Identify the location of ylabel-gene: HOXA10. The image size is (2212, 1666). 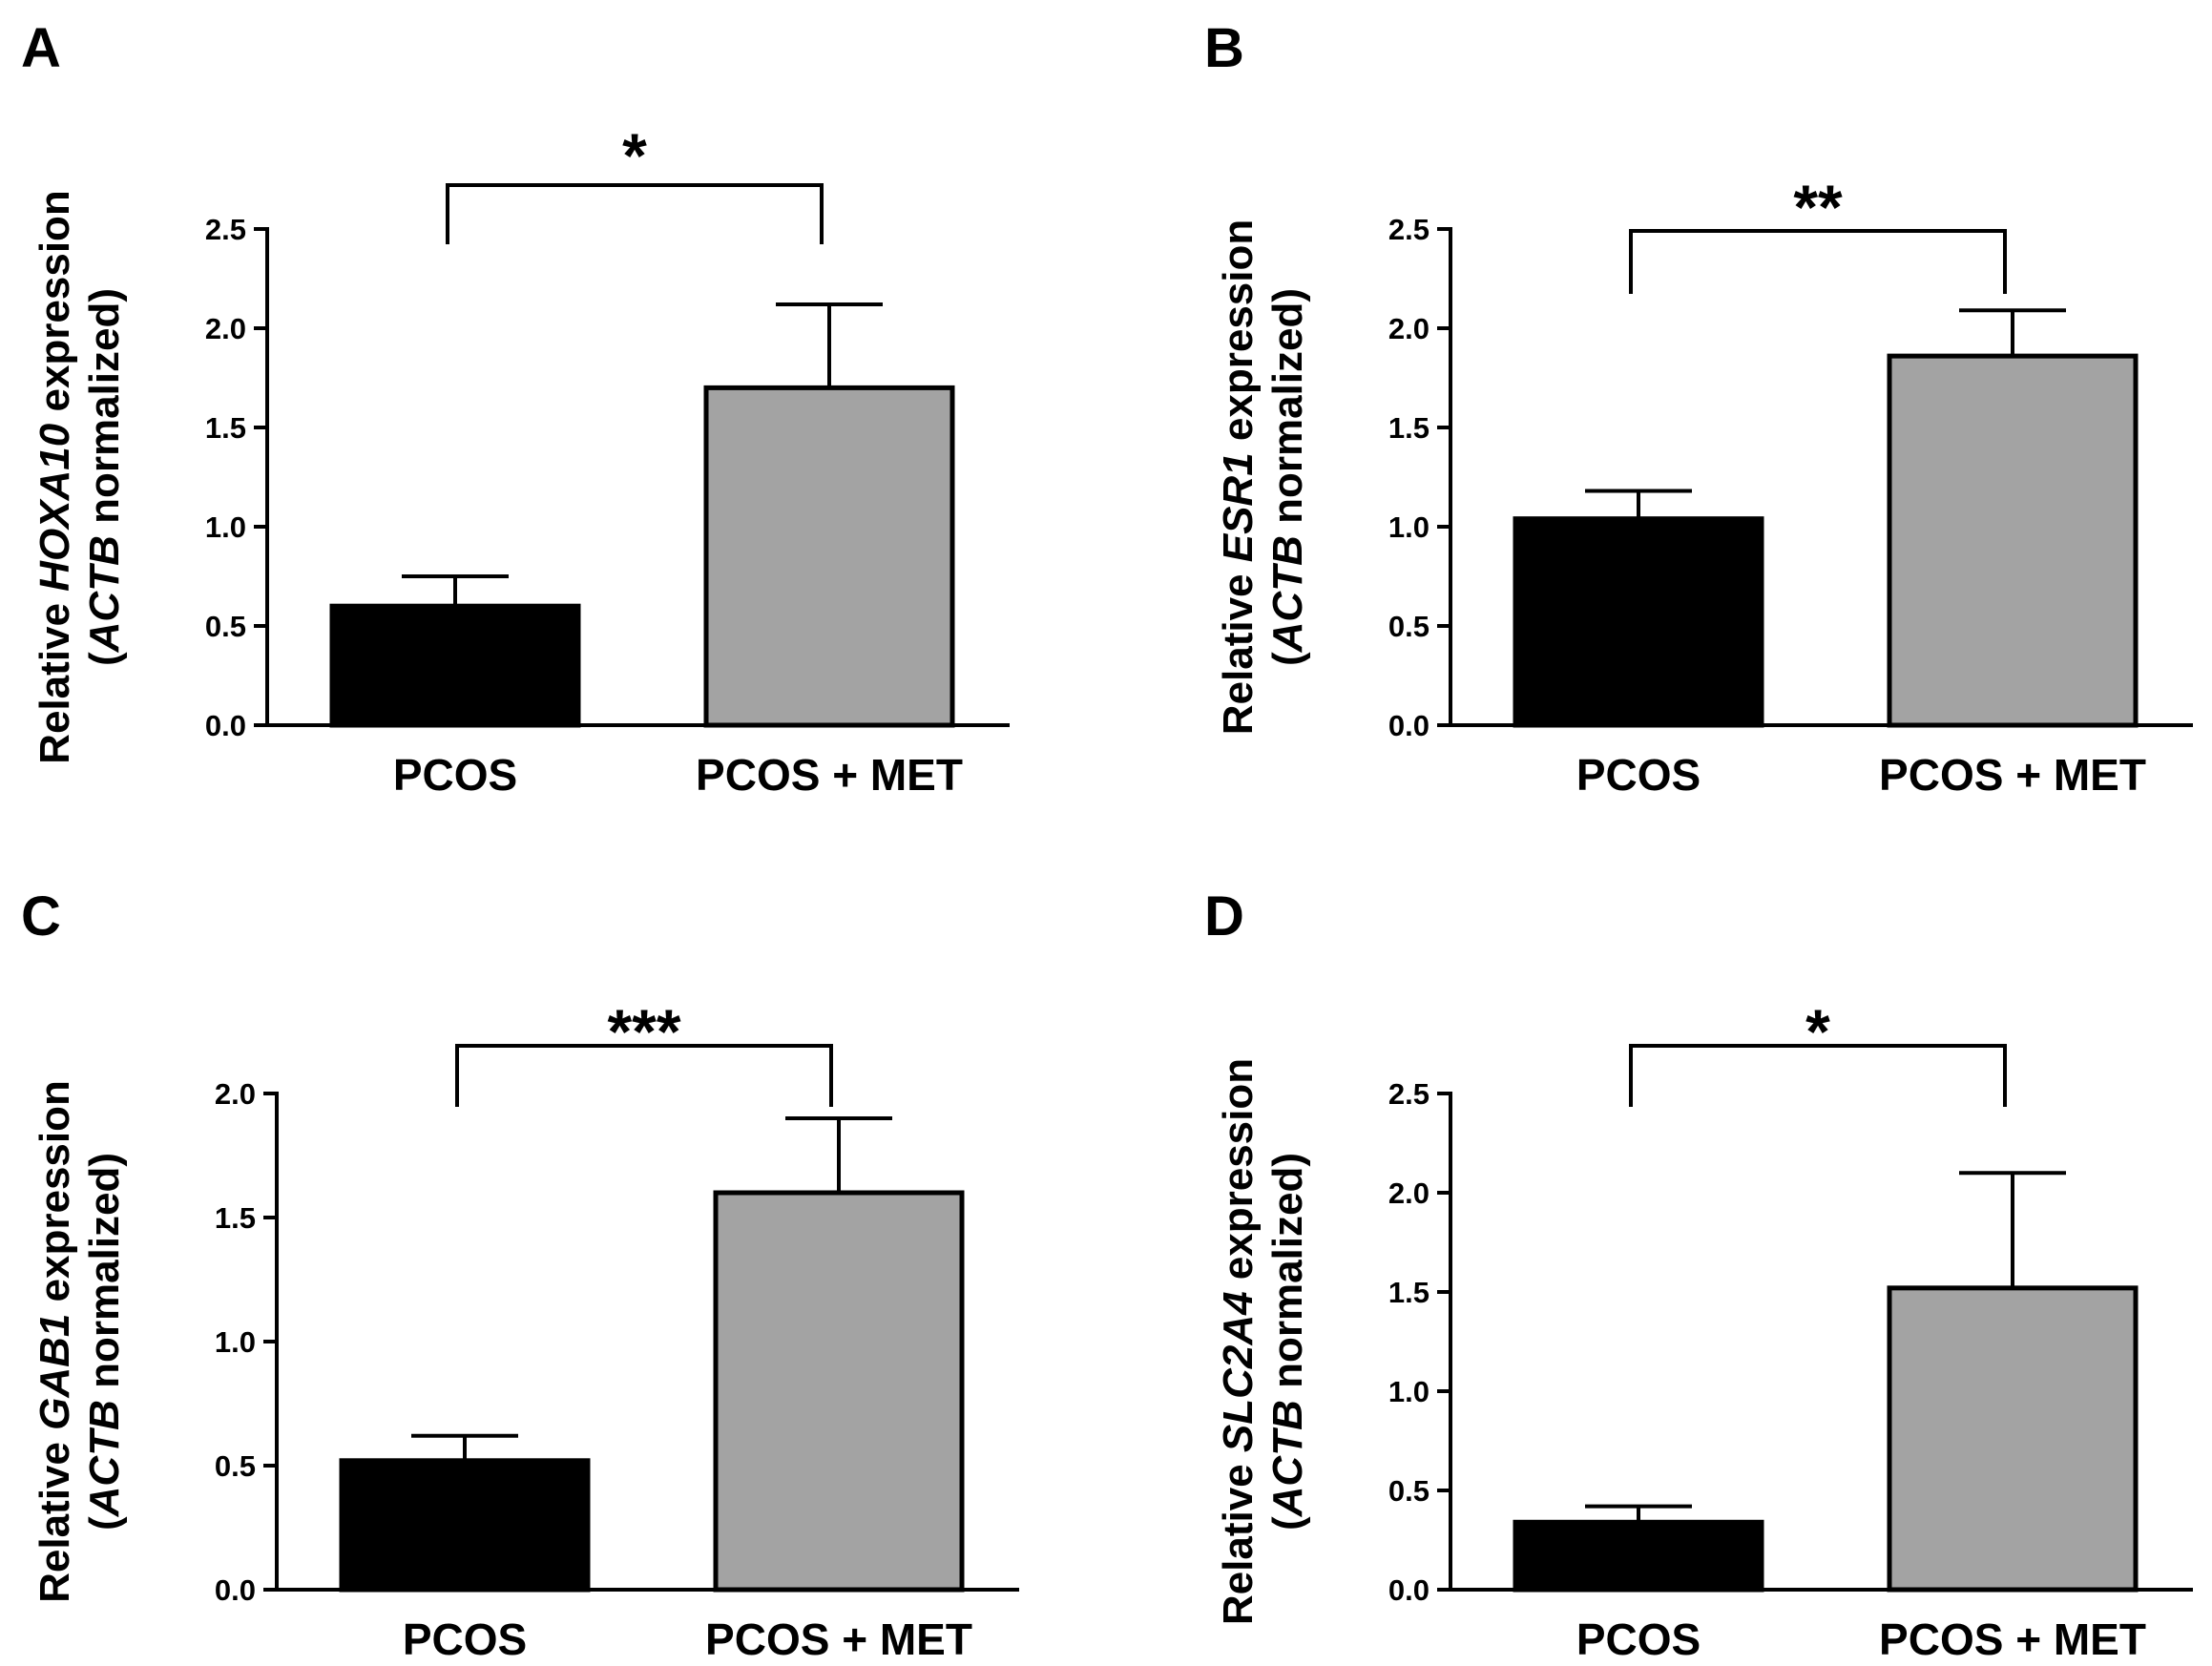
(55, 507).